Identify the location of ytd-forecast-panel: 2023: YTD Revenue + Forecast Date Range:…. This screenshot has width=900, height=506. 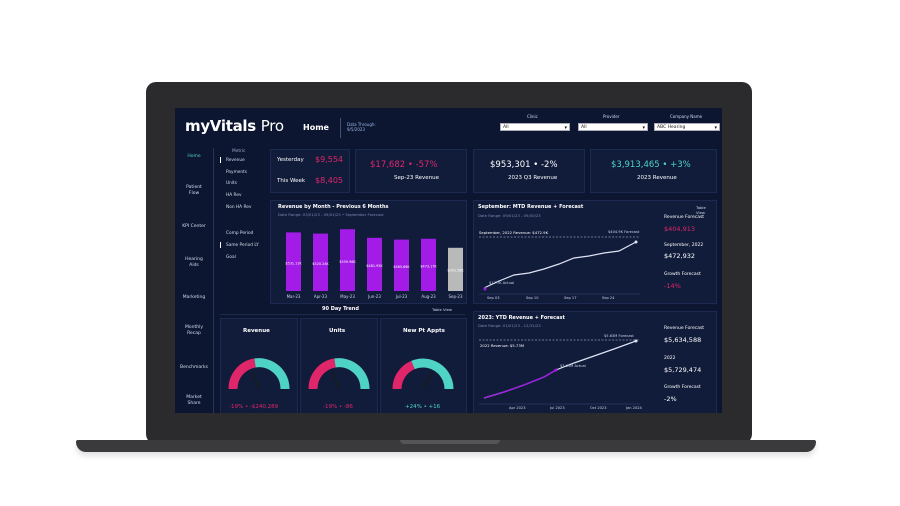
(595, 362).